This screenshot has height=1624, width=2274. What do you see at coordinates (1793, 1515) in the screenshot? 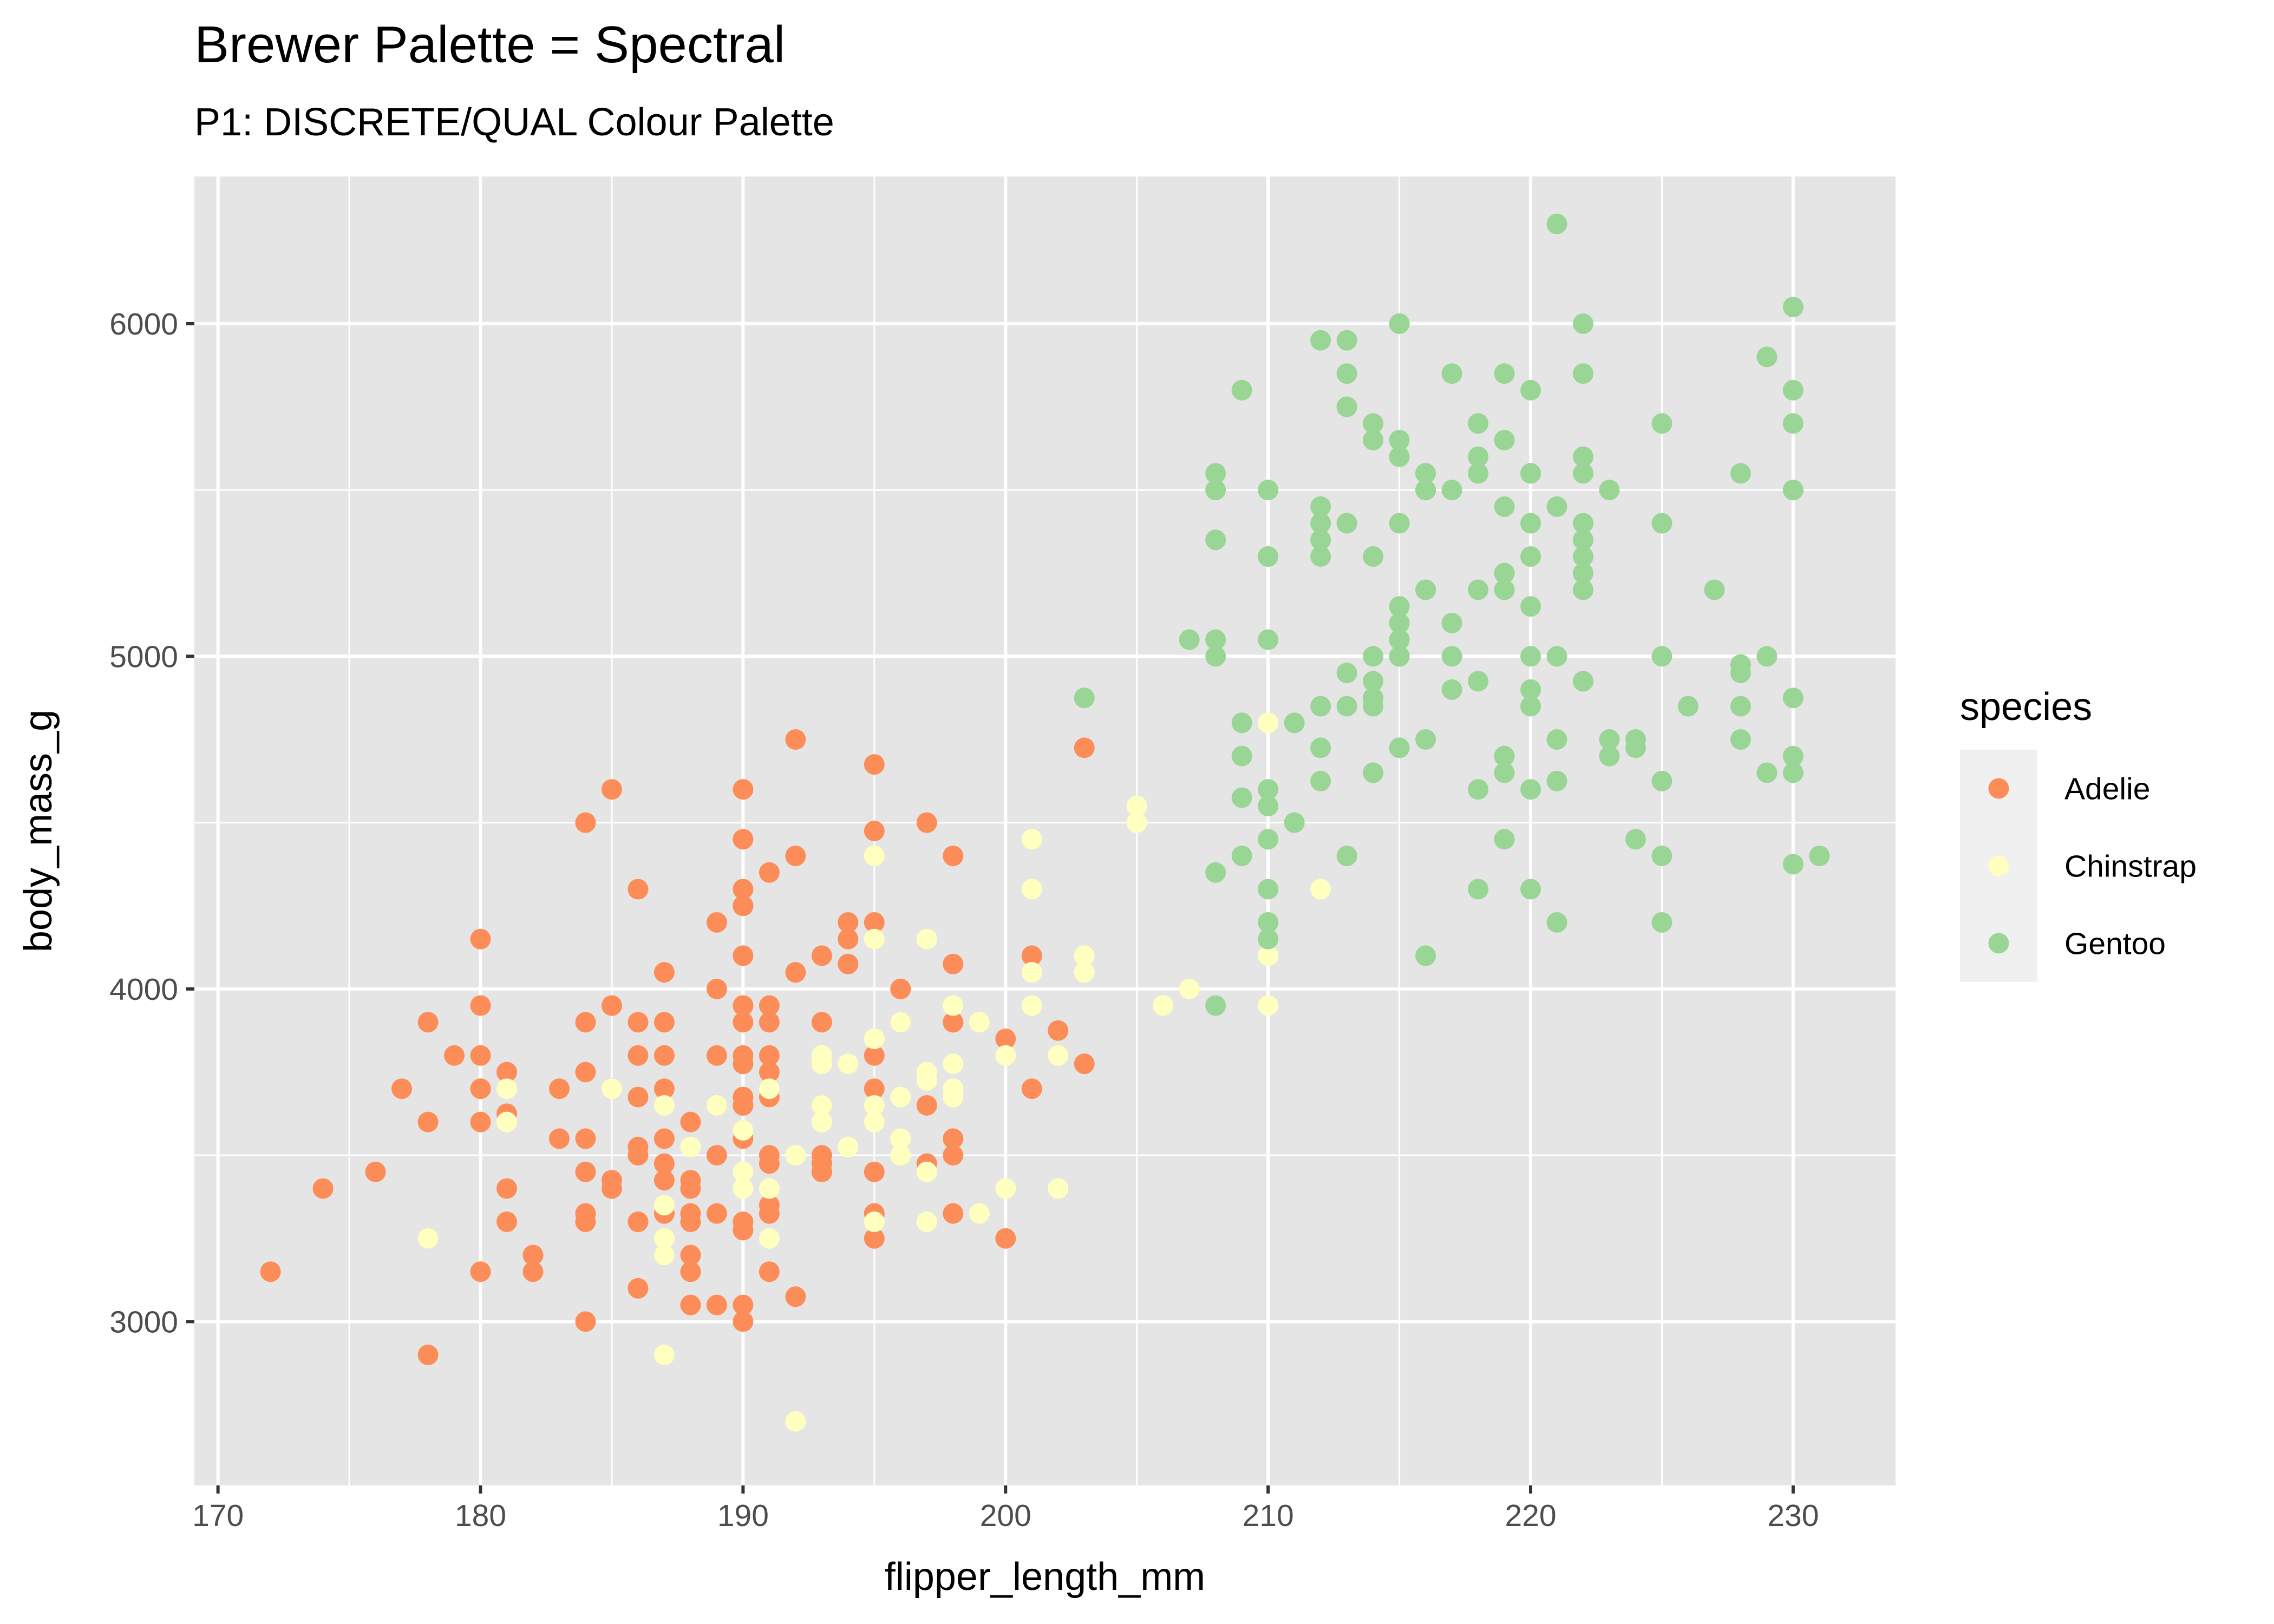
I see `x-tick-label: 230` at bounding box center [1793, 1515].